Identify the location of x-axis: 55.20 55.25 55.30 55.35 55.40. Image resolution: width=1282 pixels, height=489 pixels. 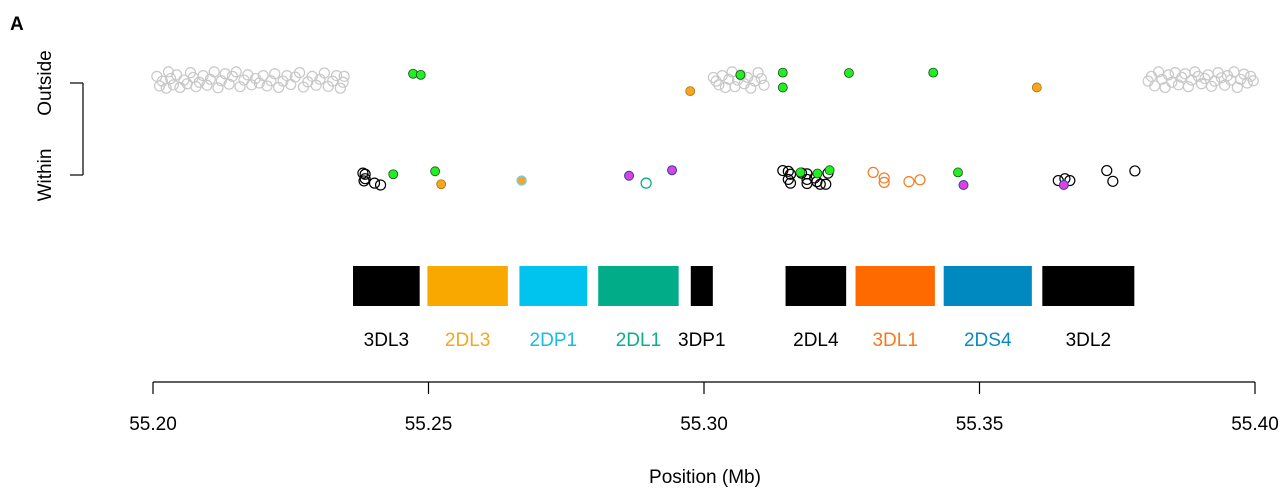
(704, 408).